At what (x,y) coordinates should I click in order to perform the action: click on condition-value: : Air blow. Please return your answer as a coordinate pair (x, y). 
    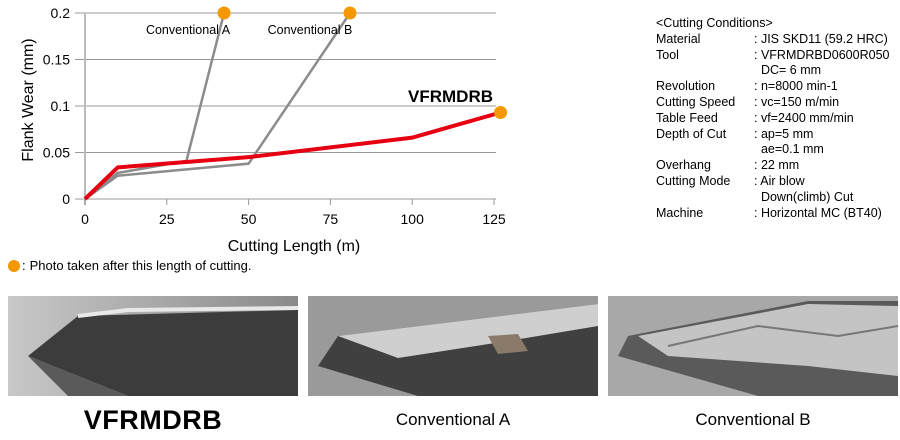
    Looking at the image, I should click on (779, 180).